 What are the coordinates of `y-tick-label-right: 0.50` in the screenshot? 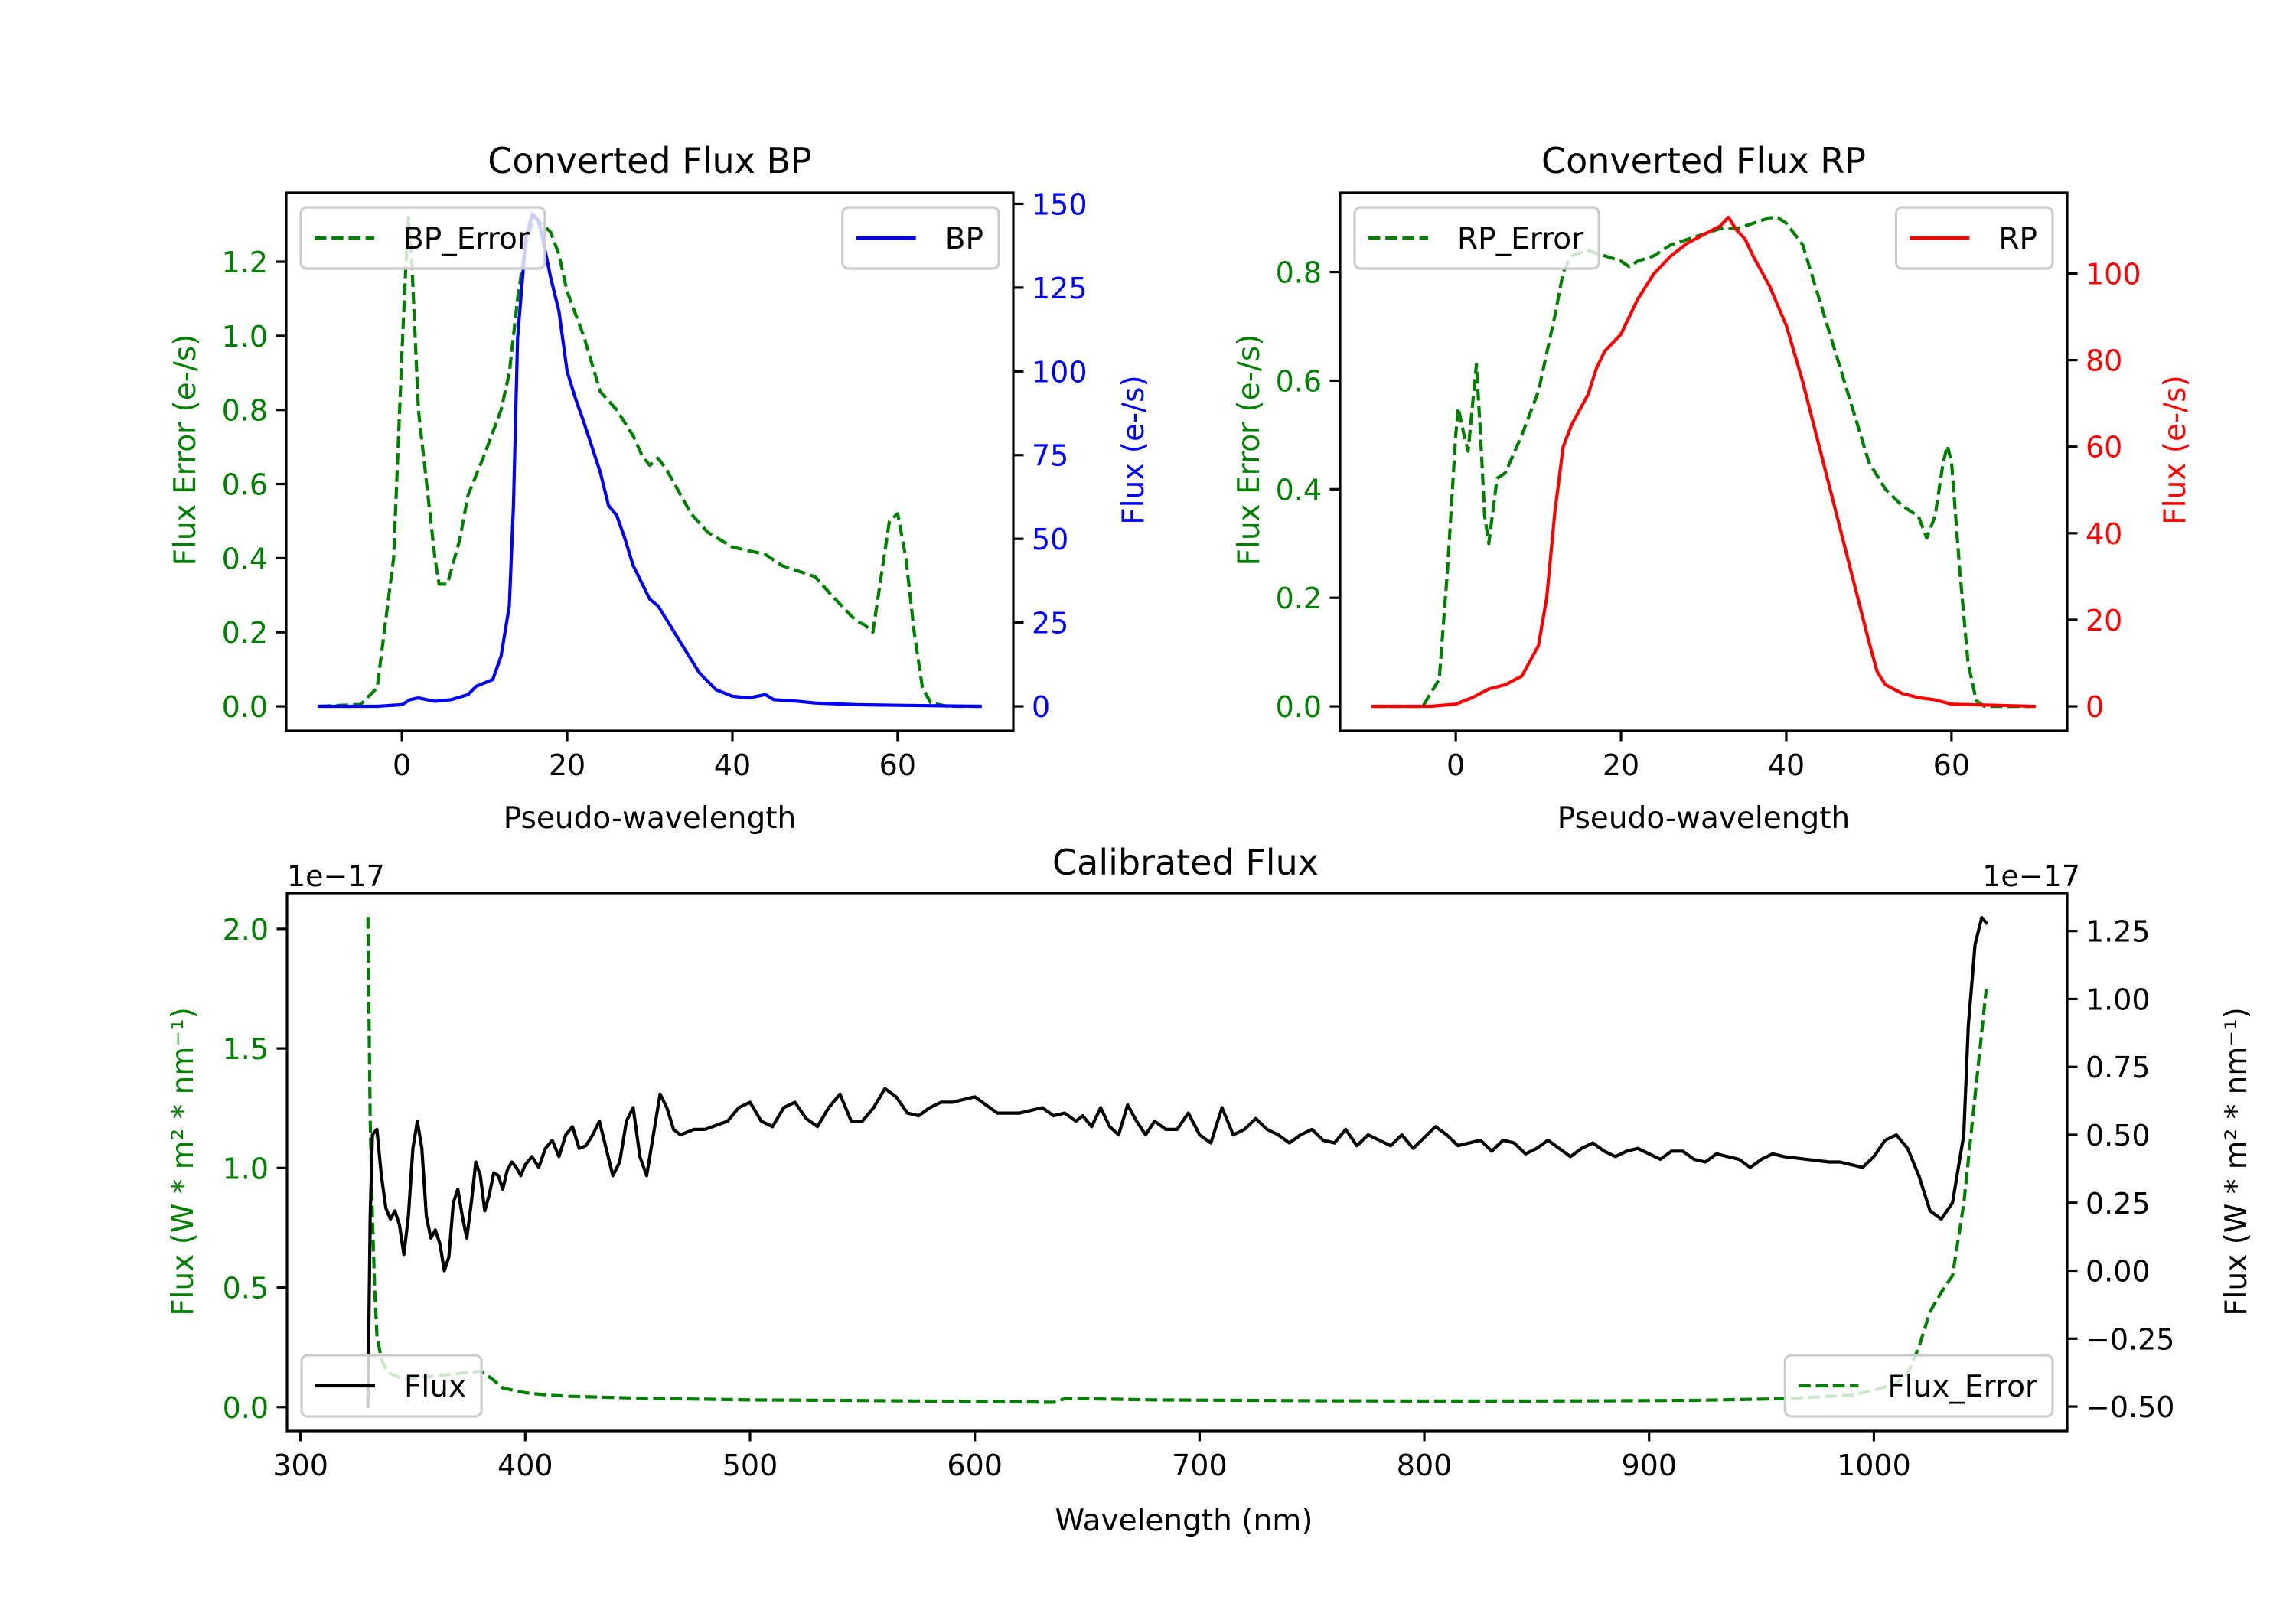 It's located at (2118, 1135).